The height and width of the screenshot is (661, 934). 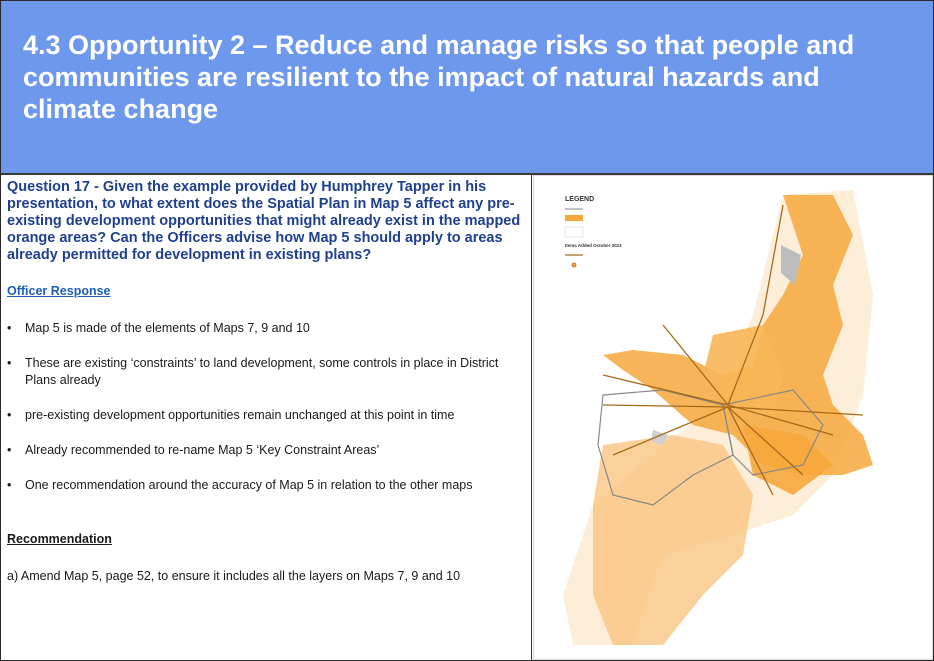 What do you see at coordinates (579, 199) in the screenshot?
I see `map-legend-title: LEGEND` at bounding box center [579, 199].